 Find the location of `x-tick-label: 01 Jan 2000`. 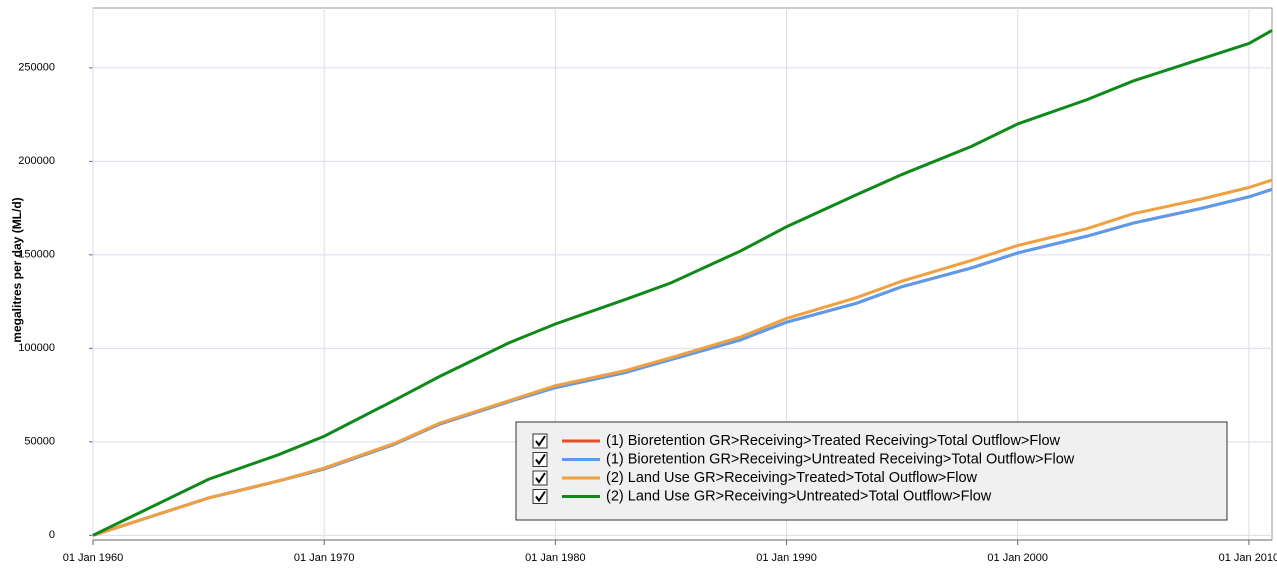

x-tick-label: 01 Jan 2000 is located at coordinates (1017, 558).